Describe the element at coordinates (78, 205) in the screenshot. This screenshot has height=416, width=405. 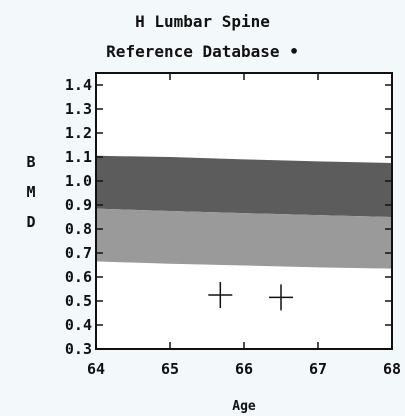
I see `y-tick-label: 0.9` at that location.